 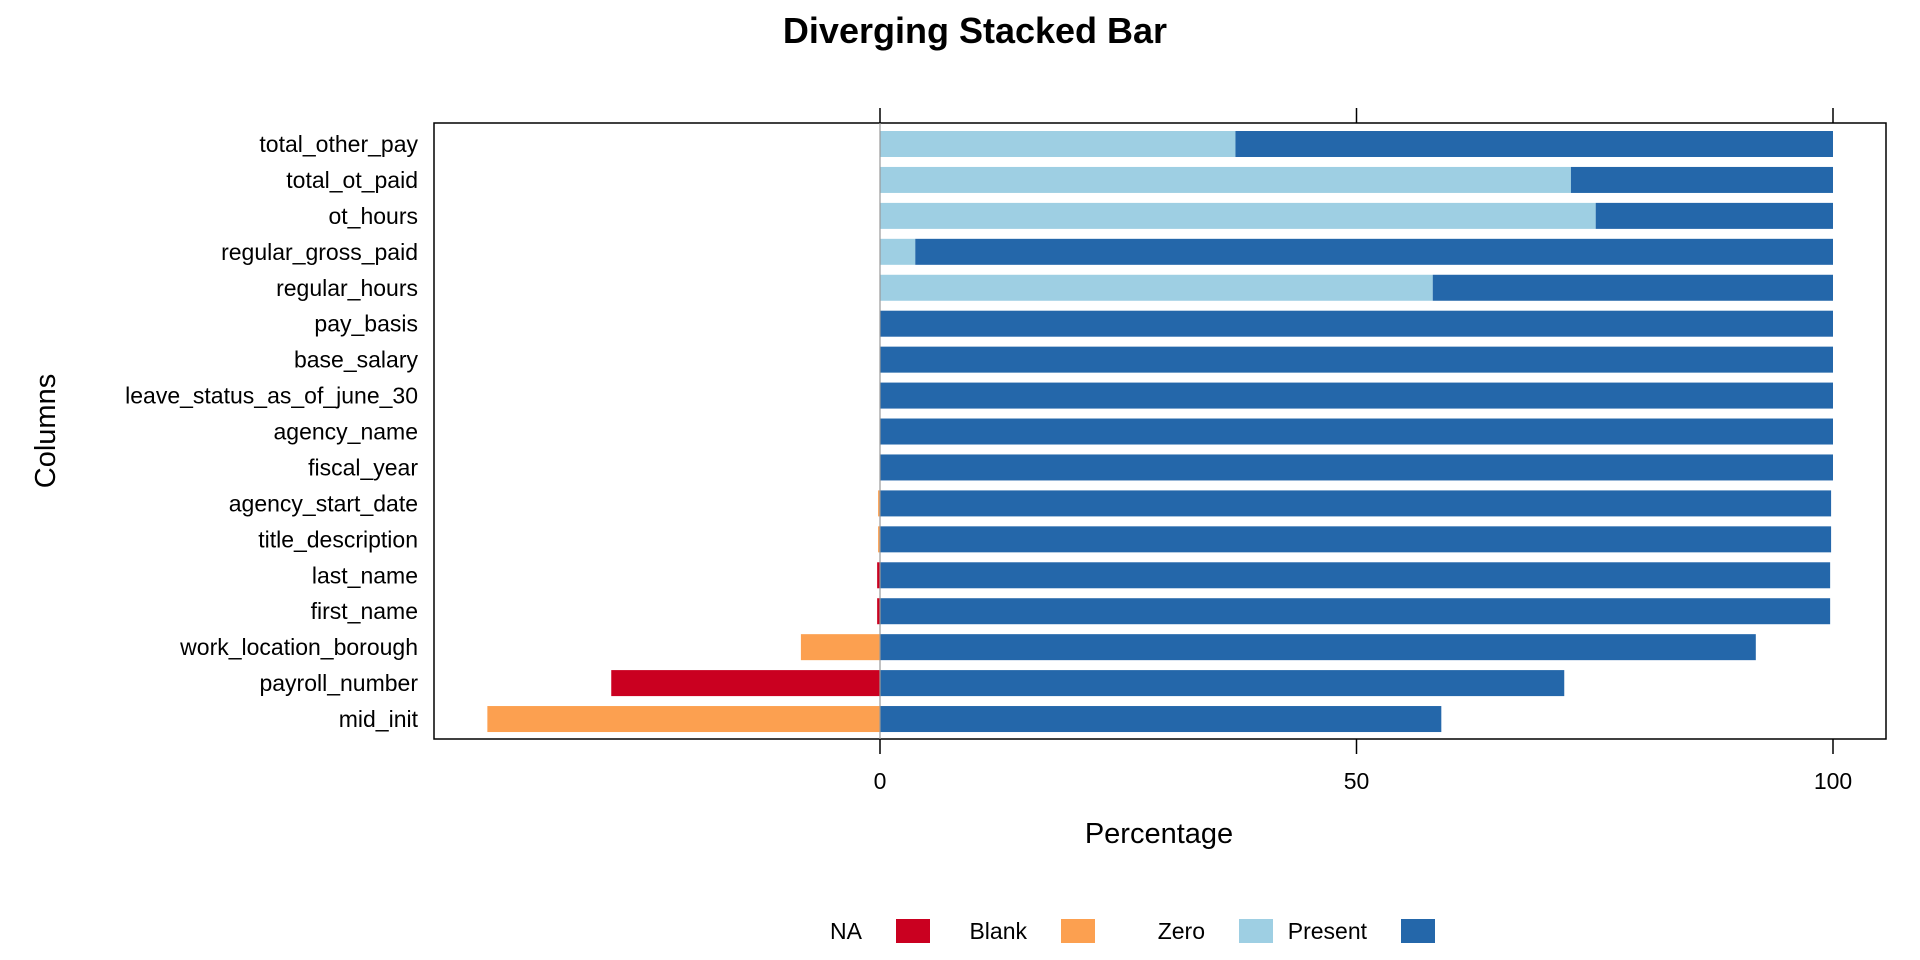 I want to click on bar-present-mid_init, so click(x=1161, y=719).